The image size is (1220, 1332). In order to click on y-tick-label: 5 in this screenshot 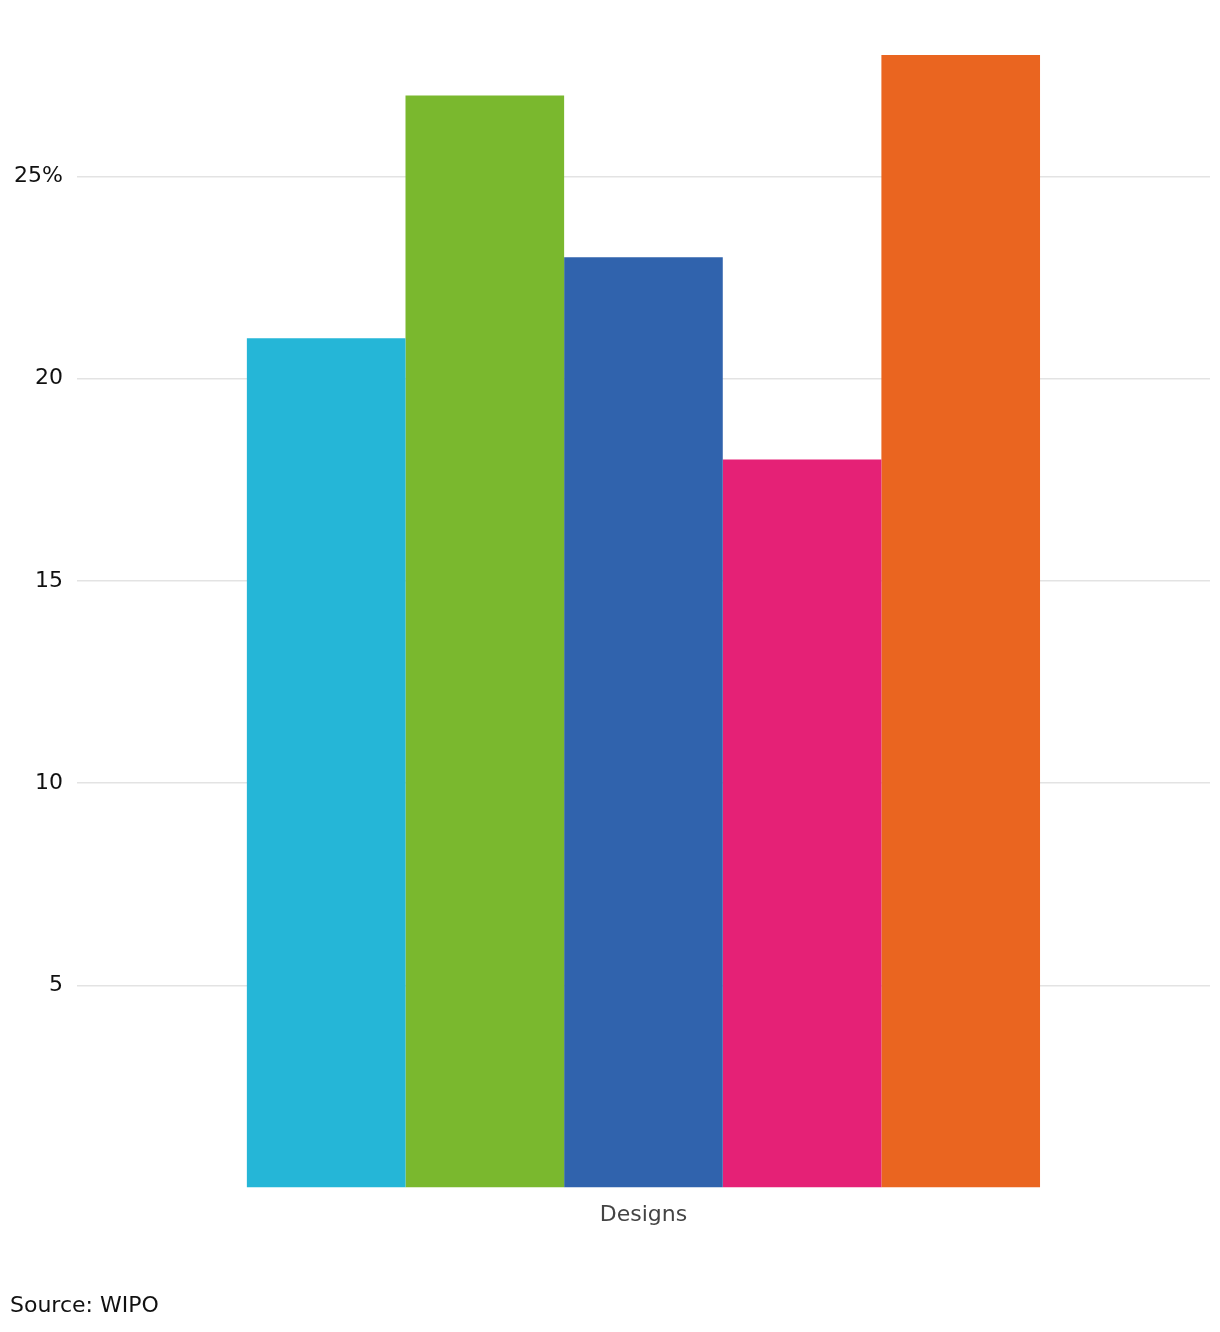, I will do `click(55, 984)`.